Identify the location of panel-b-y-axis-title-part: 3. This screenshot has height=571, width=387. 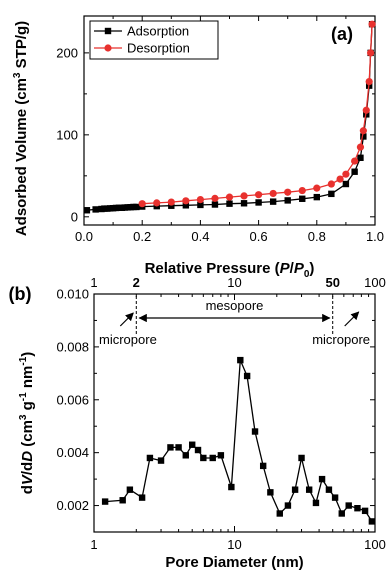
(23, 417).